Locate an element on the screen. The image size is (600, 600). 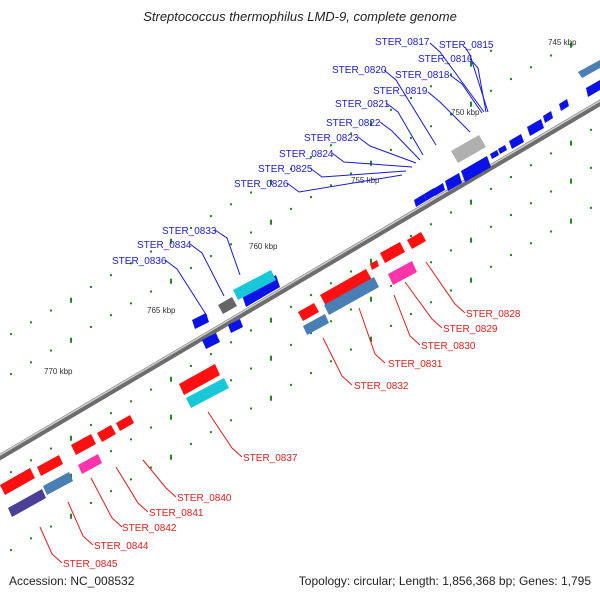
gene-label-ster-0836: STER_0836 is located at coordinates (139, 261).